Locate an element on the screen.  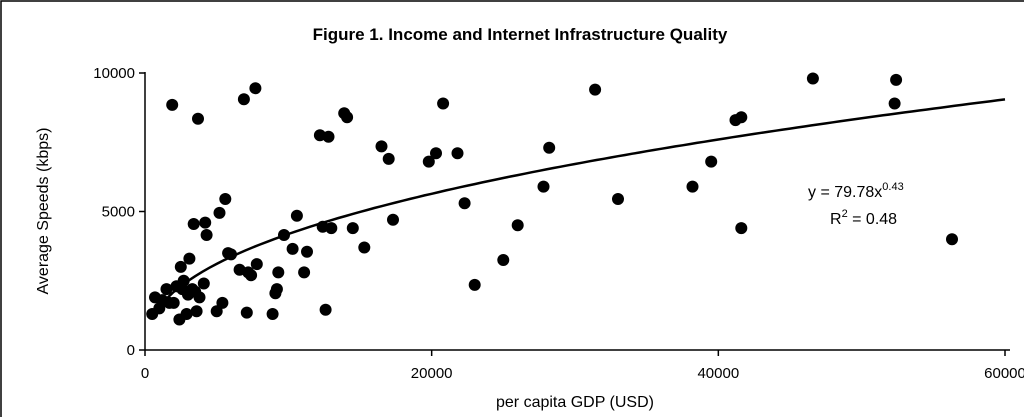
y-tick-label: 0 is located at coordinates (131, 350).